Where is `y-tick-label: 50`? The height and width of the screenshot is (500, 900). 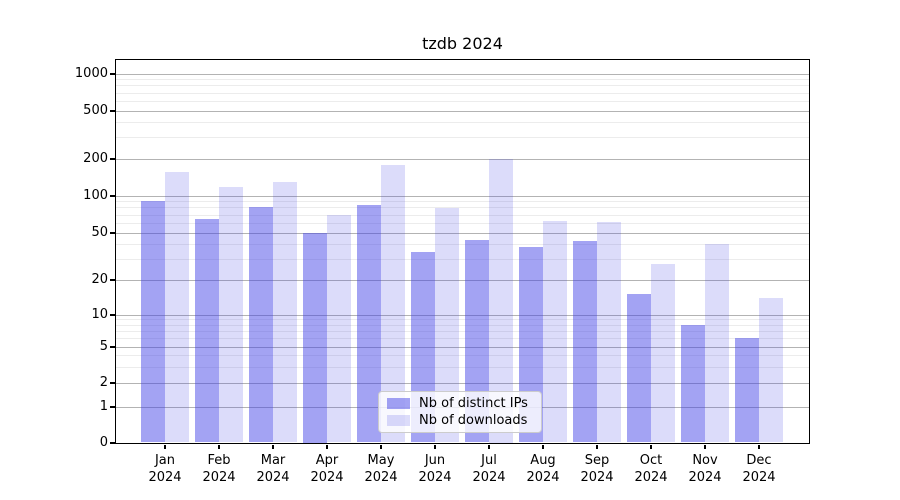
y-tick-label: 50 is located at coordinates (99, 232).